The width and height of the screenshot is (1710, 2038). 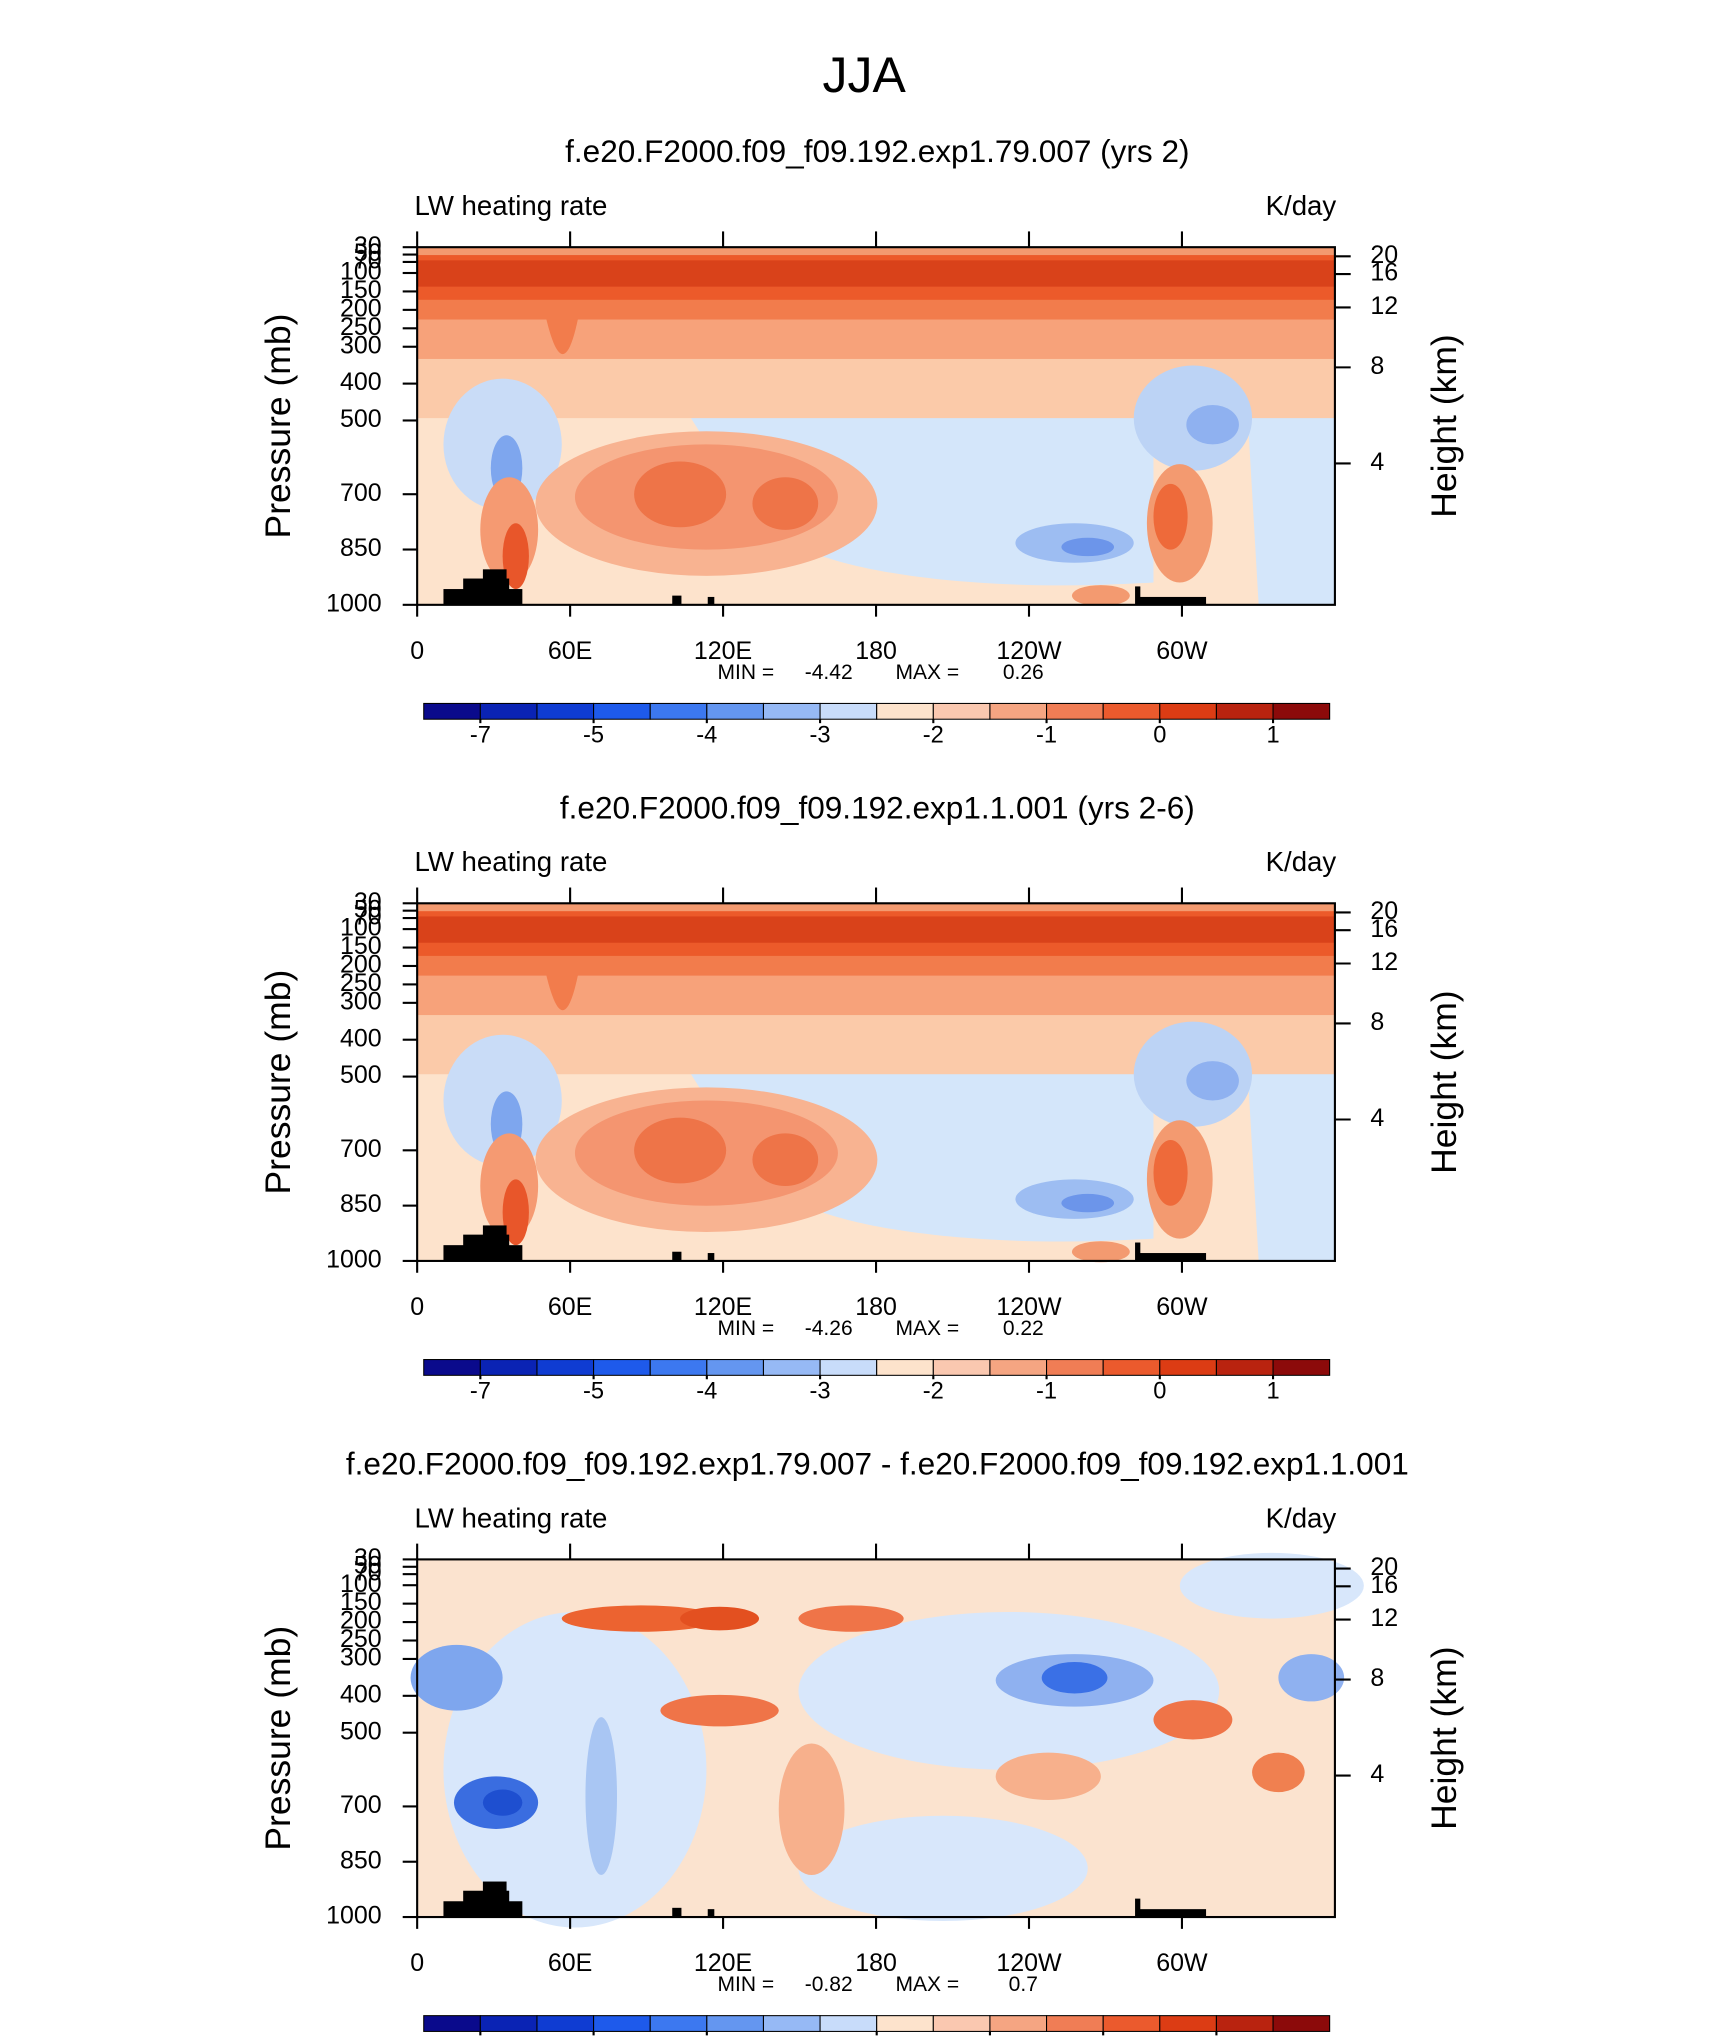 I want to click on y-tick-label: 150, so click(x=361, y=290).